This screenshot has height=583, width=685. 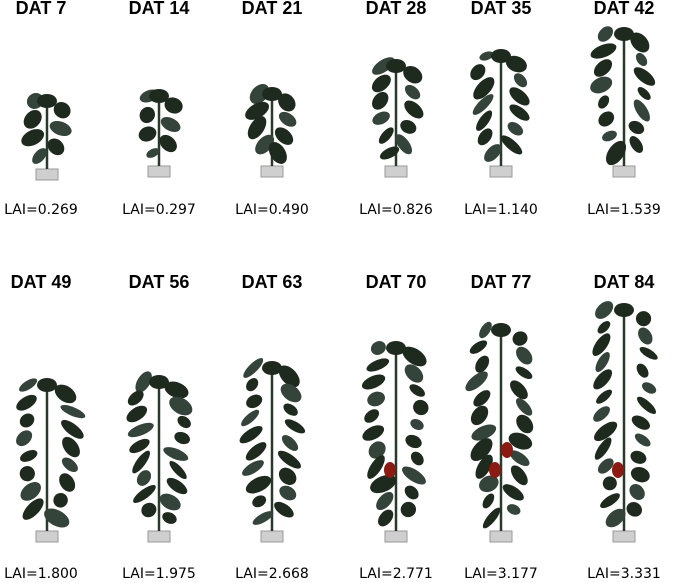 I want to click on lai-label: LAI=0.490, so click(x=272, y=210).